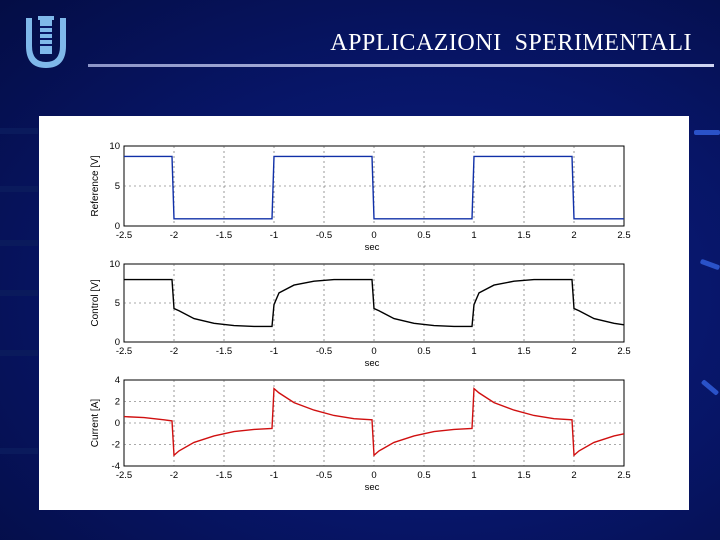 The height and width of the screenshot is (540, 720). Describe the element at coordinates (117, 423) in the screenshot. I see `plot-3-y-tick-label: 0` at that location.